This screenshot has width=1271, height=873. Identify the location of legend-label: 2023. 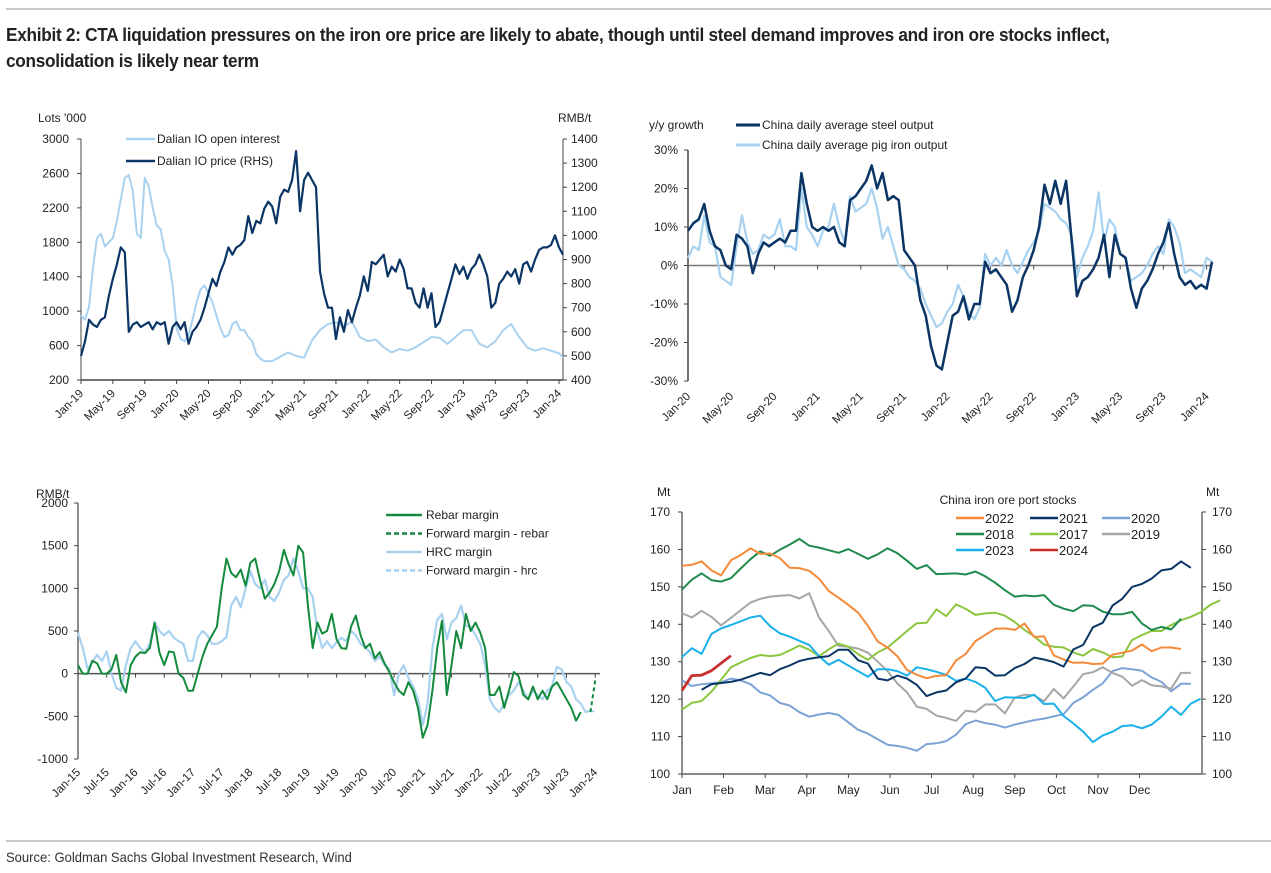
(999, 550).